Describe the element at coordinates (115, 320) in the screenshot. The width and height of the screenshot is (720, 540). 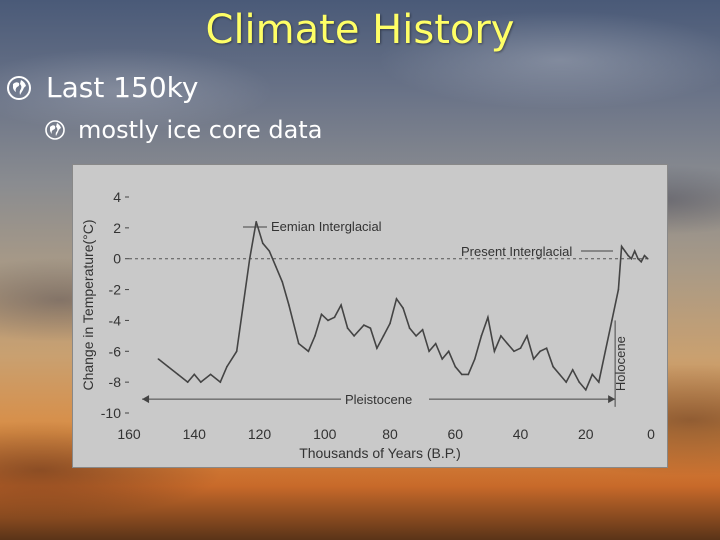
I see `y-tick-label: -4` at that location.